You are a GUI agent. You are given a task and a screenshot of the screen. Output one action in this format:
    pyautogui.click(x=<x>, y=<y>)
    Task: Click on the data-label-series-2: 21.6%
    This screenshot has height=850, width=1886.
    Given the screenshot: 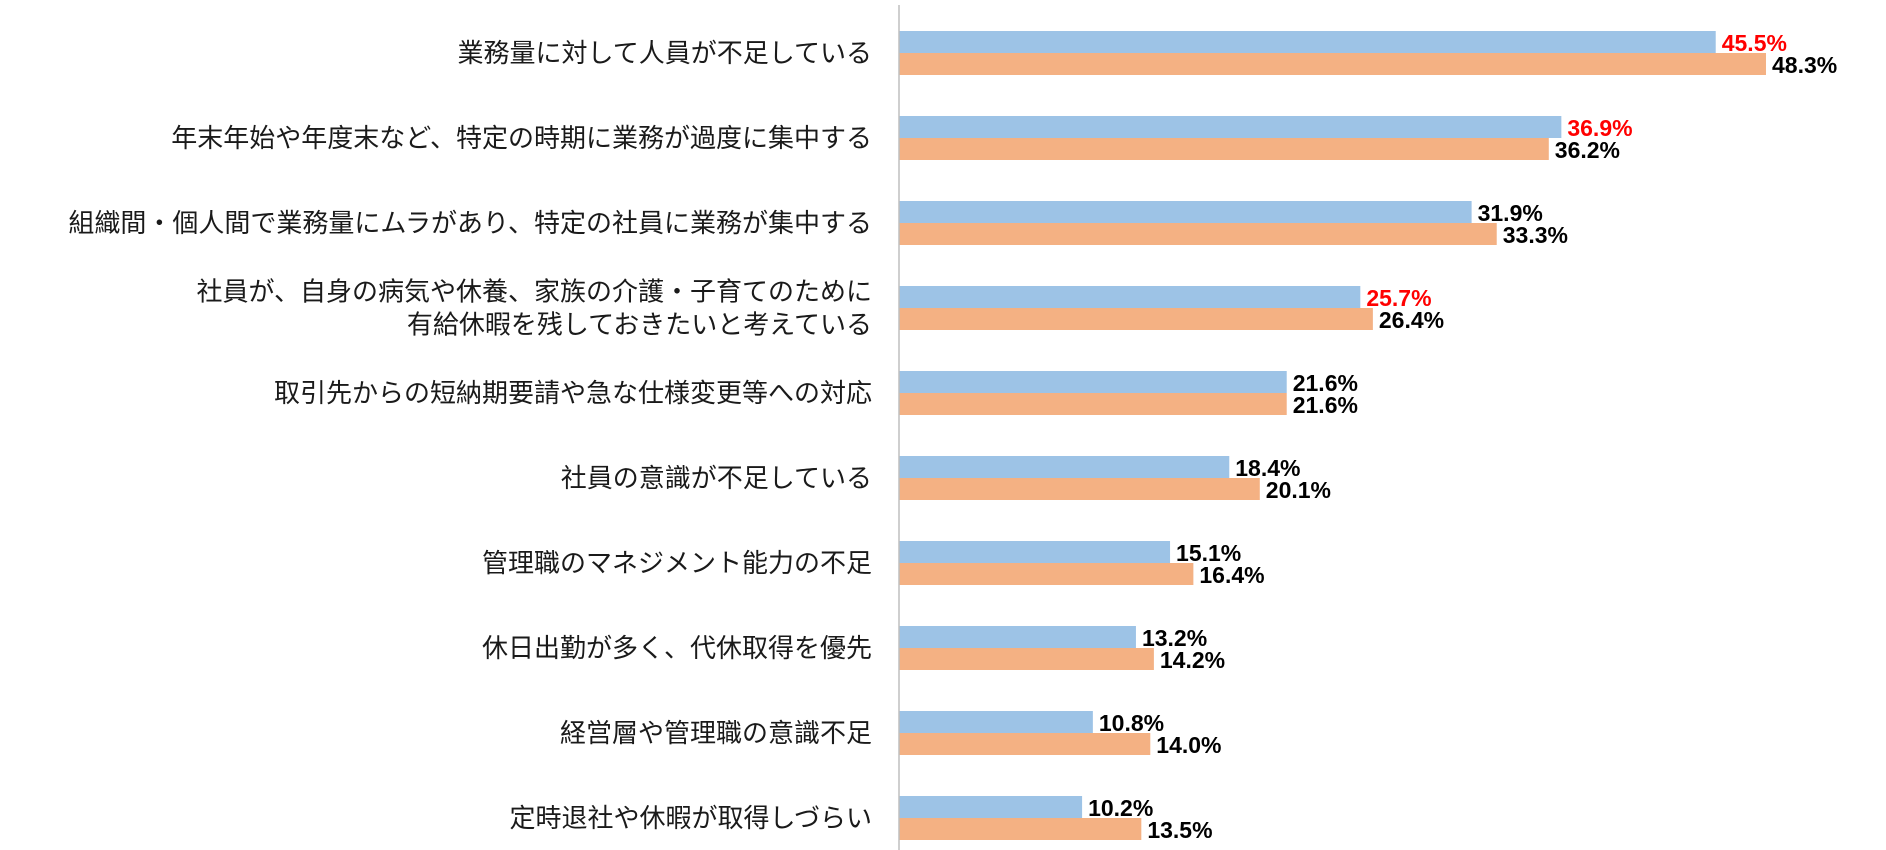 What is the action you would take?
    pyautogui.click(x=1325, y=405)
    